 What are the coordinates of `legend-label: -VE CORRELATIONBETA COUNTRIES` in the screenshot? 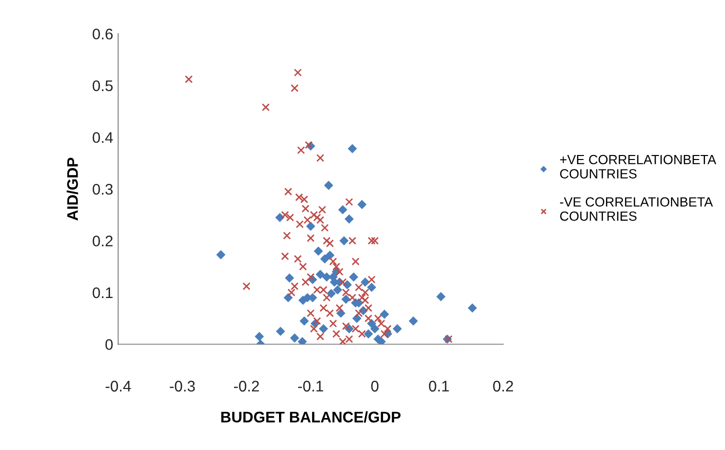 It's located at (636, 209).